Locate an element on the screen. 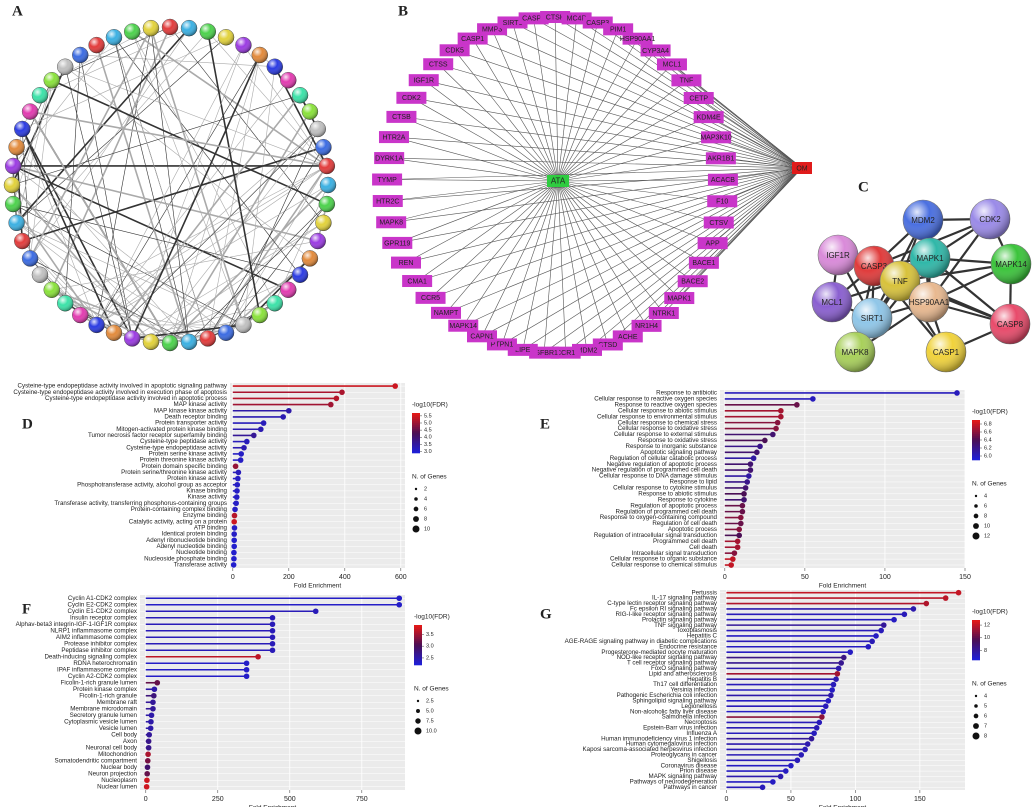 Image resolution: width=1034 pixels, height=807 pixels. node-label: CTSD is located at coordinates (607, 345).